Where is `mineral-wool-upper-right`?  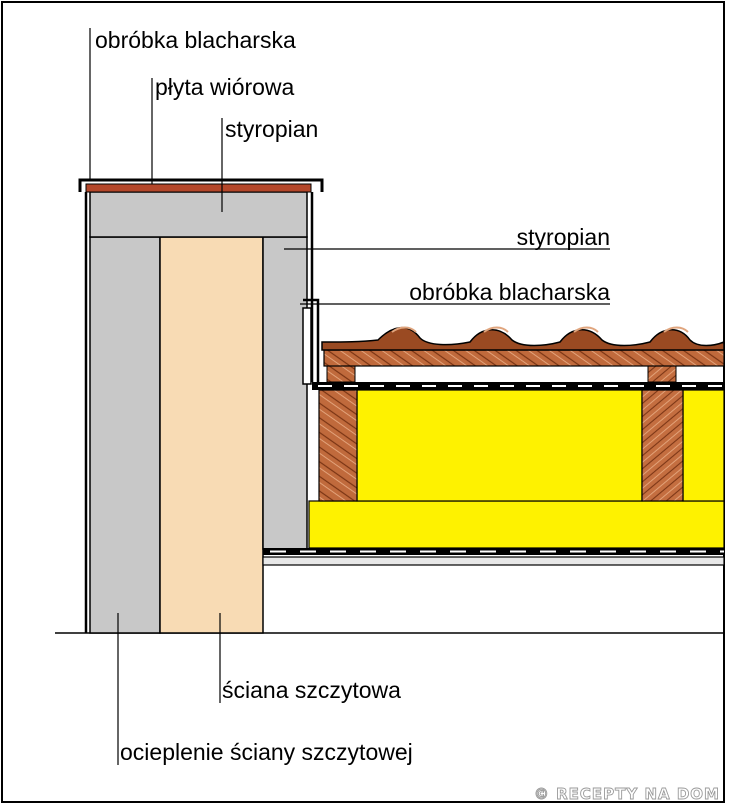
mineral-wool-upper-right is located at coordinates (703, 445).